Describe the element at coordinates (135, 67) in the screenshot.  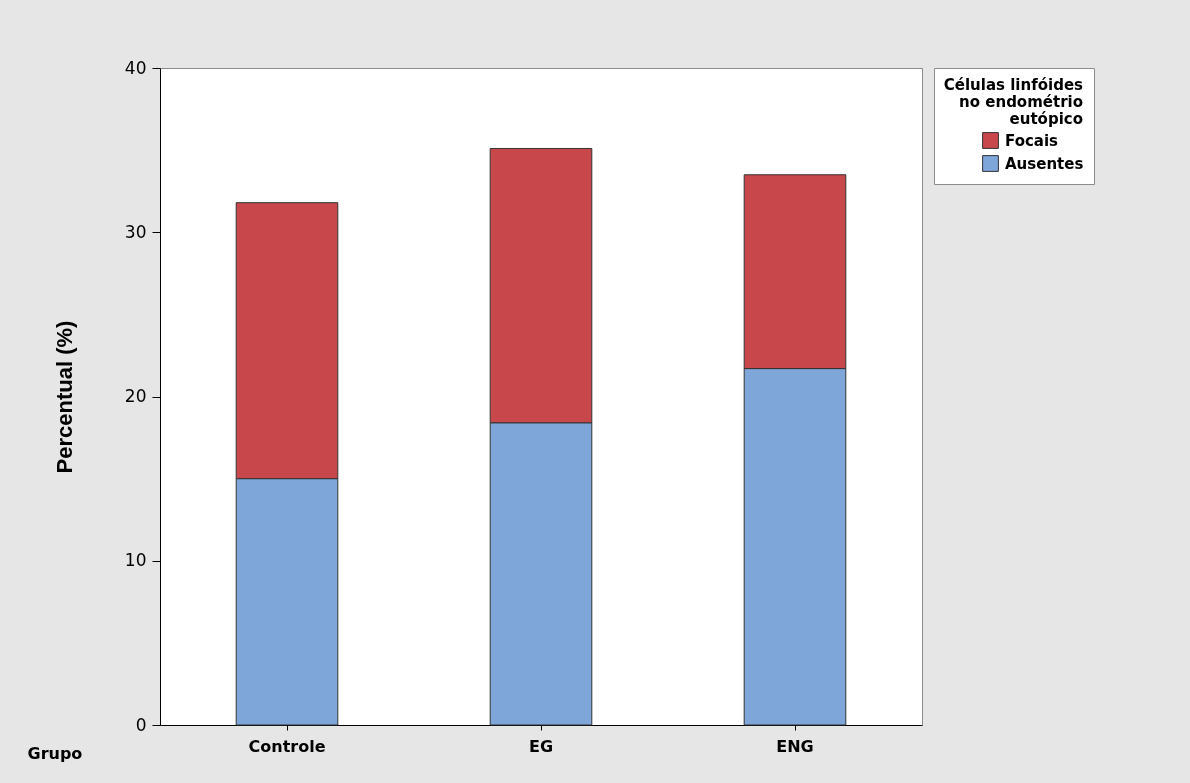
I see `y-tick-label: 40` at that location.